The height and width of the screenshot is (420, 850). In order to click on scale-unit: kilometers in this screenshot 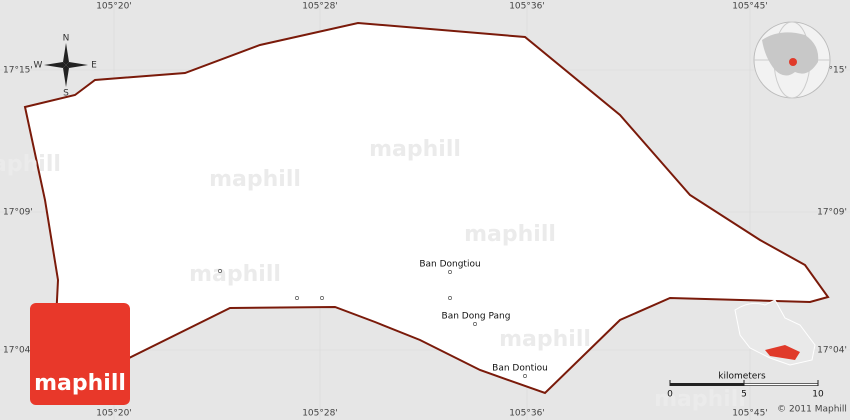, I will do `click(742, 377)`.